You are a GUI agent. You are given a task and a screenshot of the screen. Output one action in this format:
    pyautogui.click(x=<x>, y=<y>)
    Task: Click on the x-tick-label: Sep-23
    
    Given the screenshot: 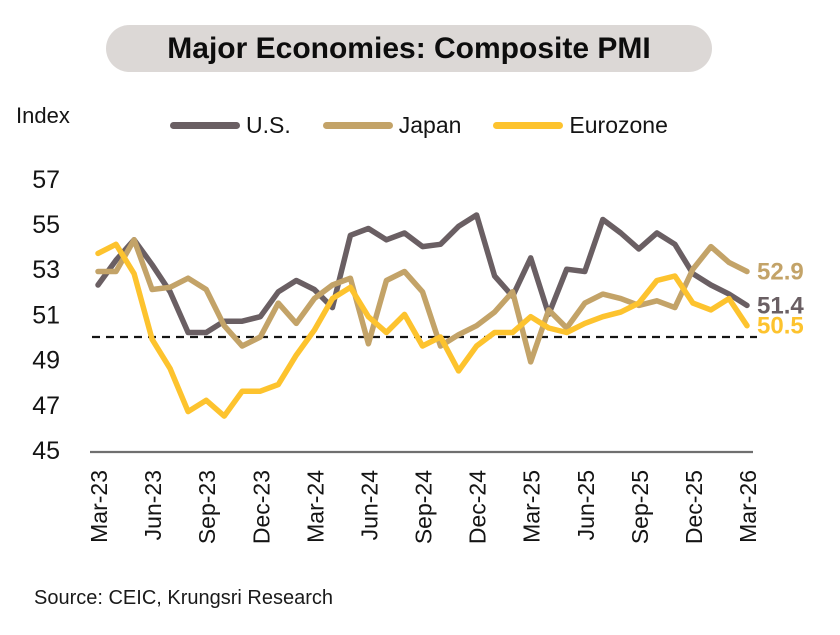 What is the action you would take?
    pyautogui.click(x=207, y=507)
    